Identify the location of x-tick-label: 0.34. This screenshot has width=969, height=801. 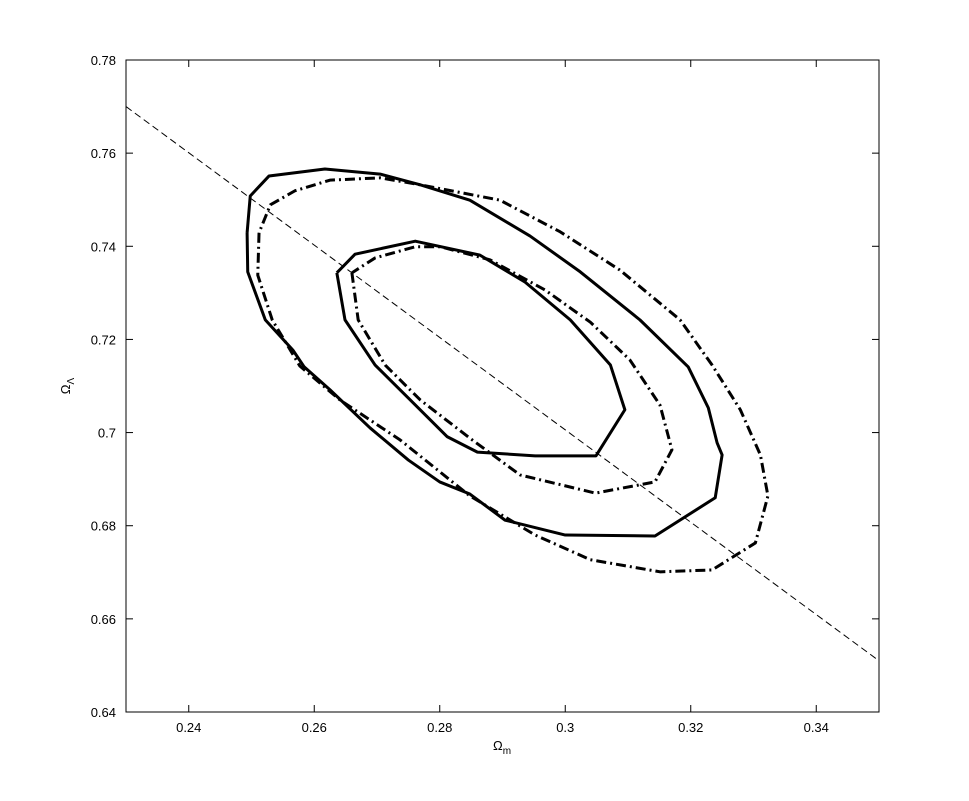
(816, 727).